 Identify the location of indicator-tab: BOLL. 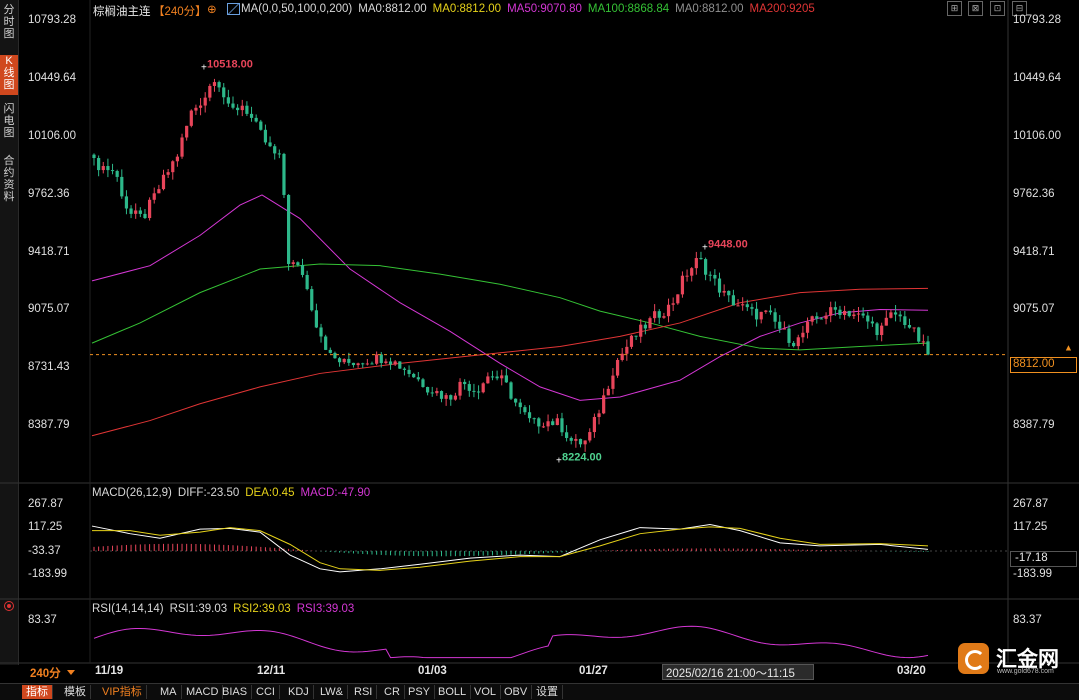
(453, 692).